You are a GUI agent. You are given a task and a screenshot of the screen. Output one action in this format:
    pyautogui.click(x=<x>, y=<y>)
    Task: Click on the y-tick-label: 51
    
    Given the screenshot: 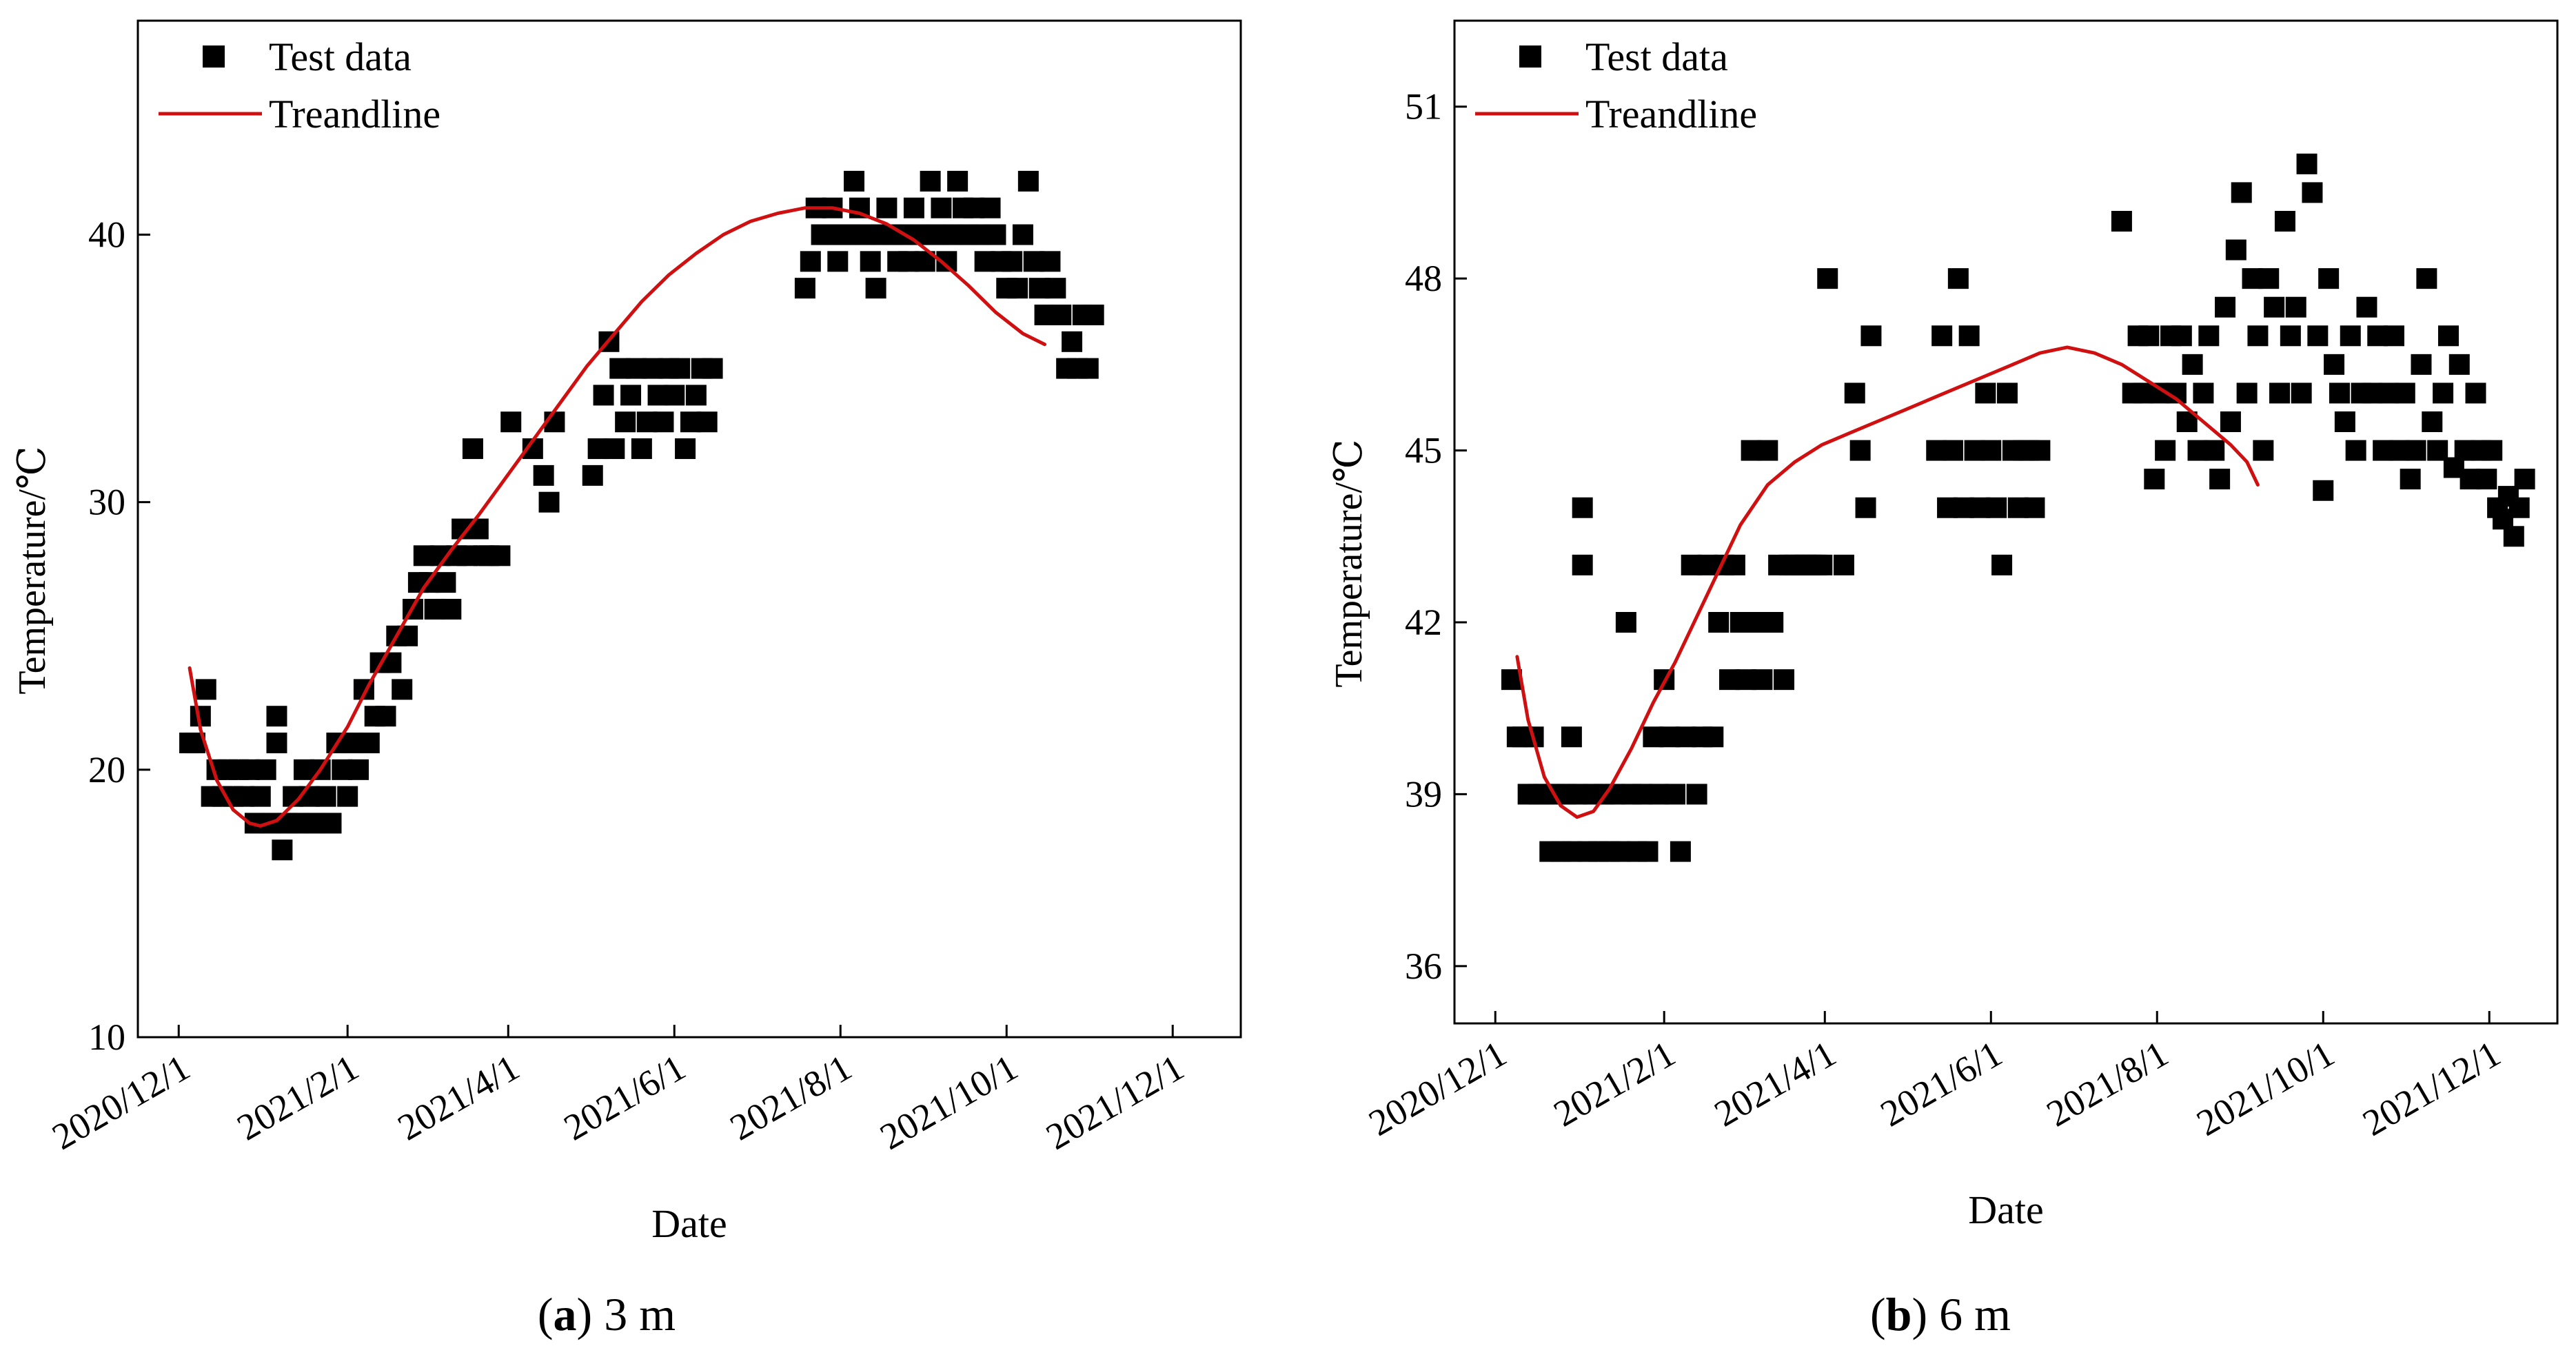 What is the action you would take?
    pyautogui.click(x=1423, y=106)
    